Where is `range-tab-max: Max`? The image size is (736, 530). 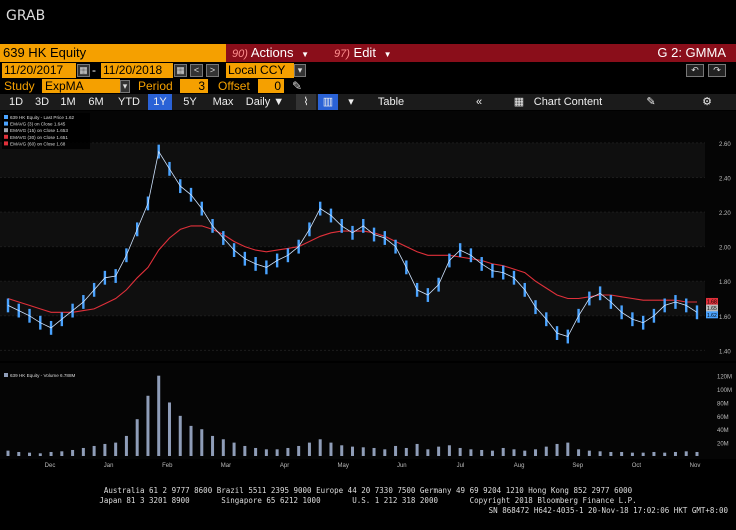
range-tab-max: Max is located at coordinates (223, 102).